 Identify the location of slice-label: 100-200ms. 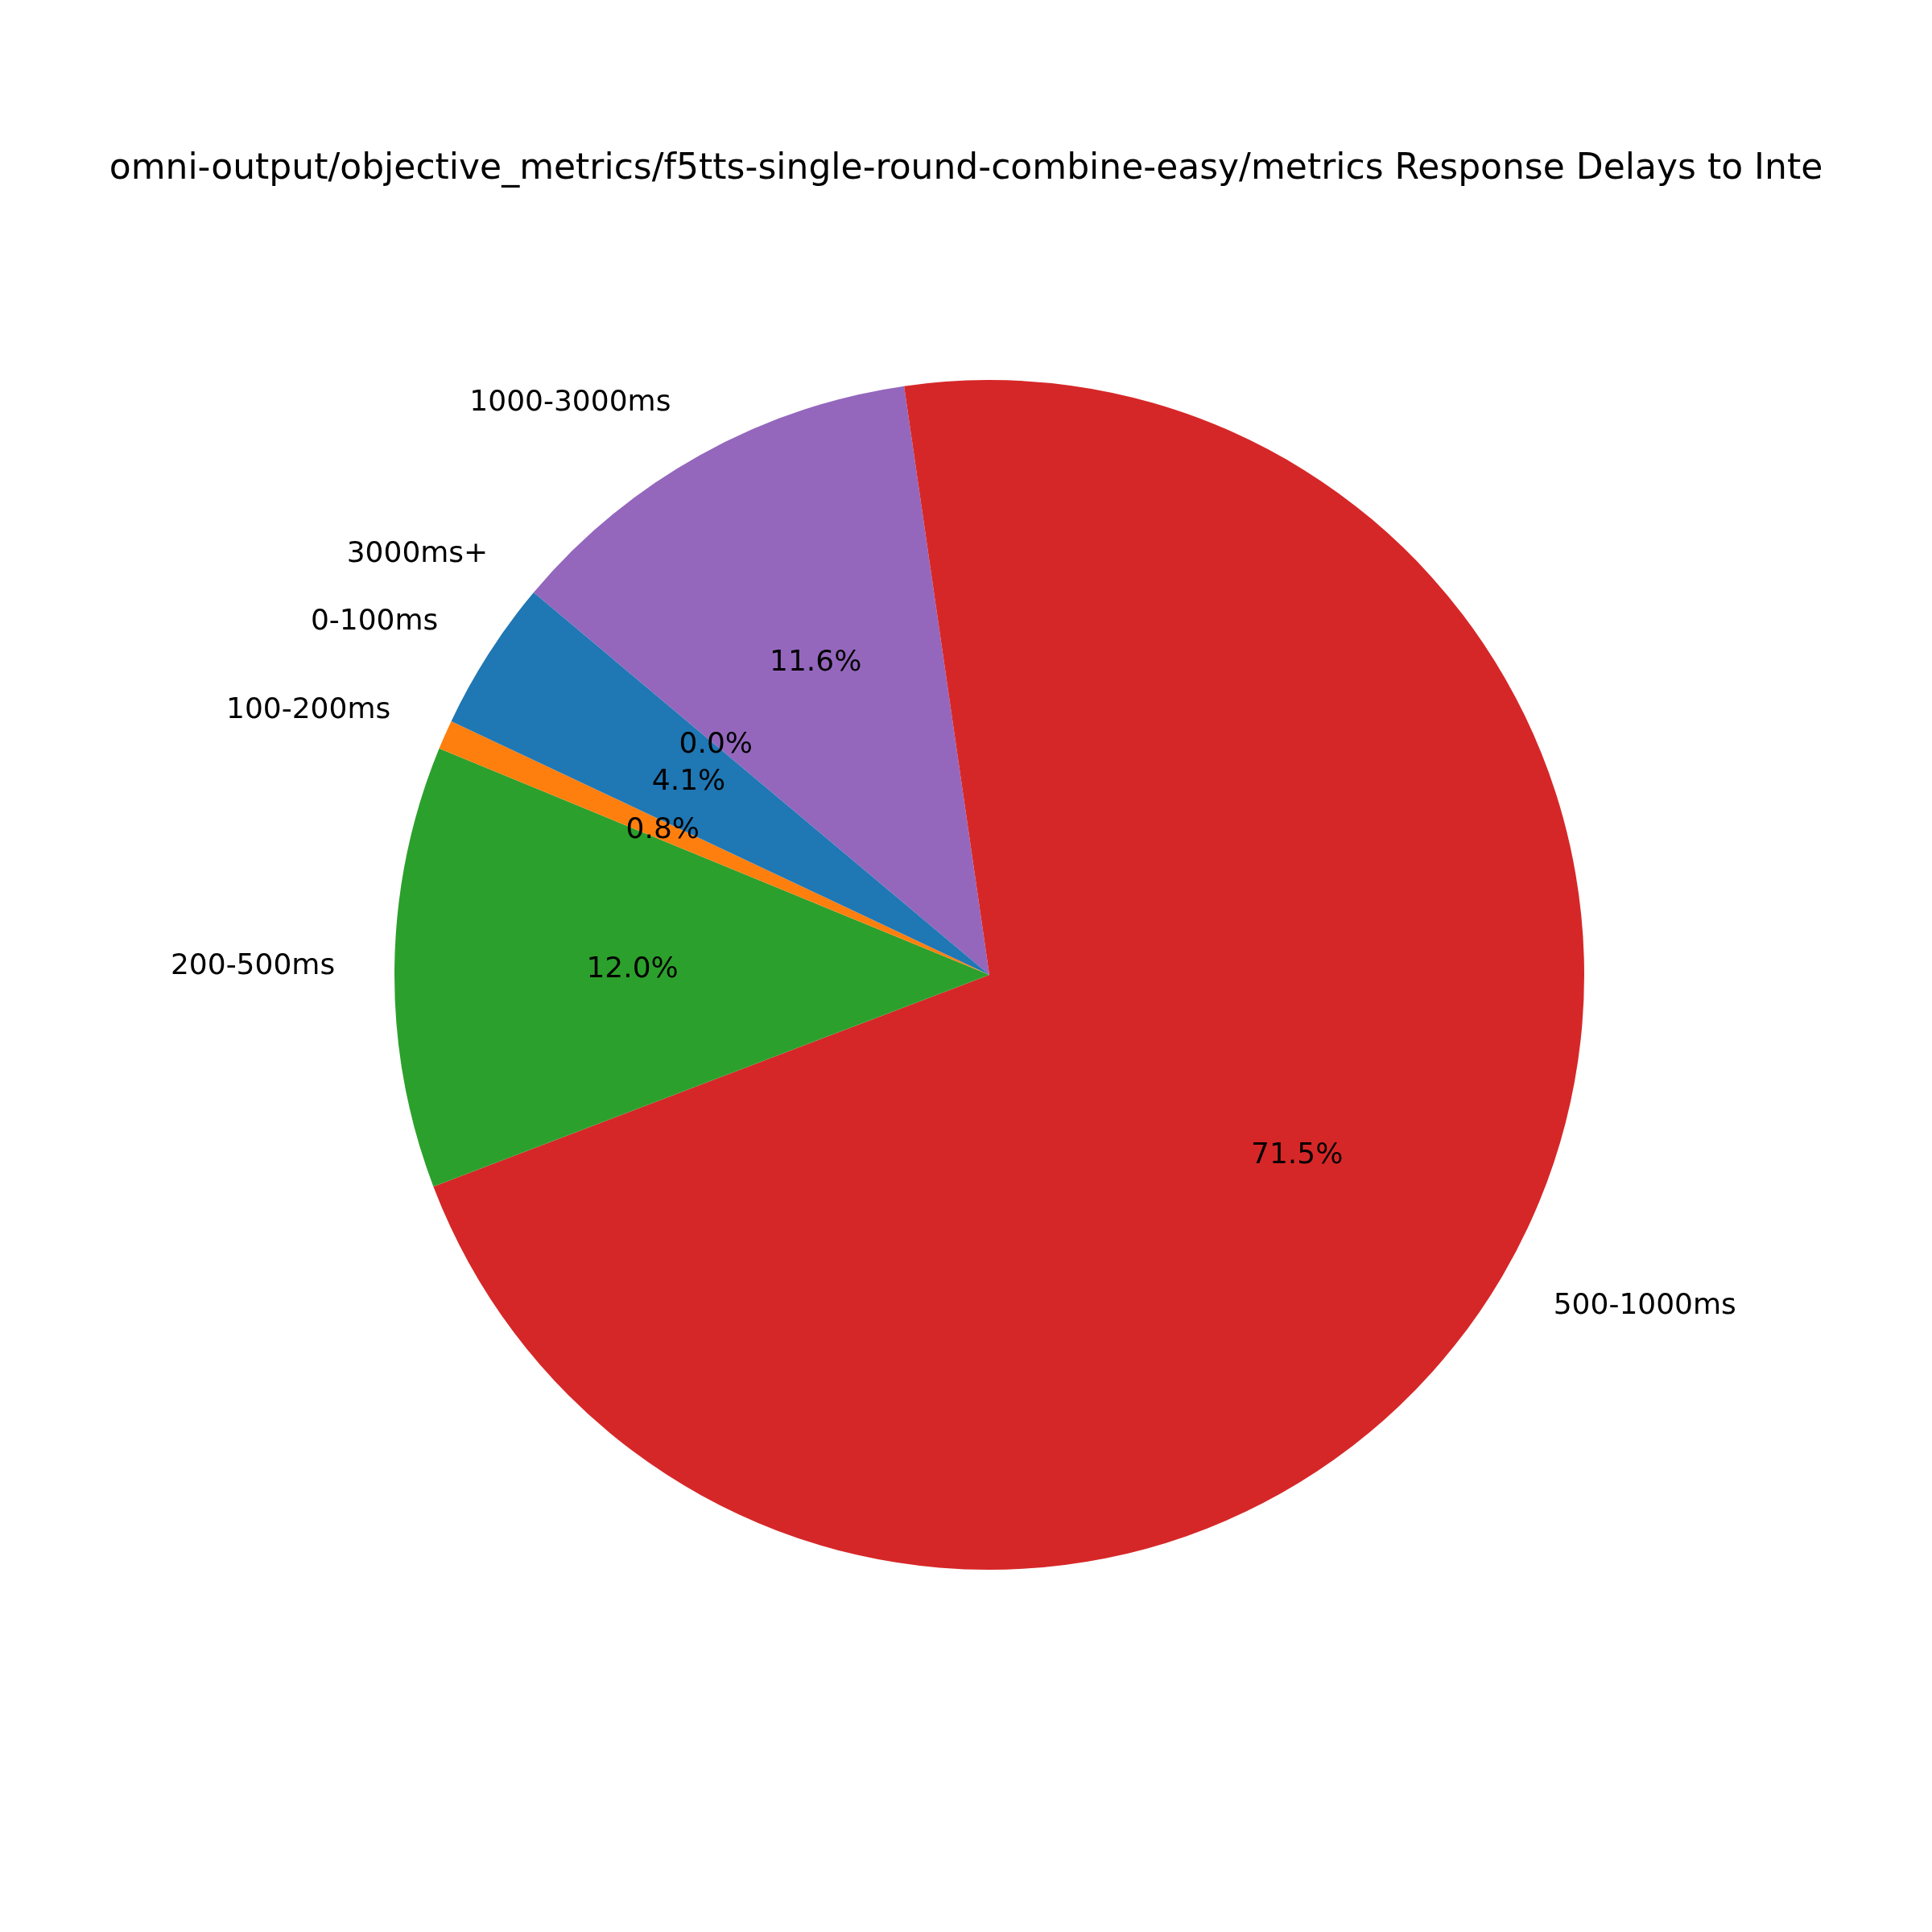
(308, 708).